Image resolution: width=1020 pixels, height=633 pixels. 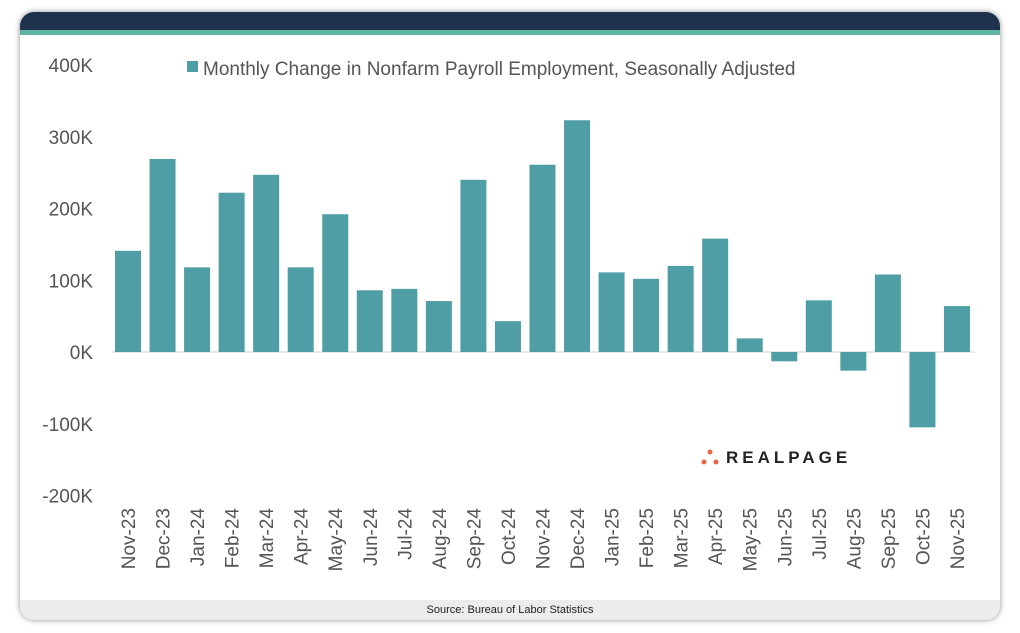 What do you see at coordinates (164, 538) in the screenshot?
I see `x-tick-label: Dec-23` at bounding box center [164, 538].